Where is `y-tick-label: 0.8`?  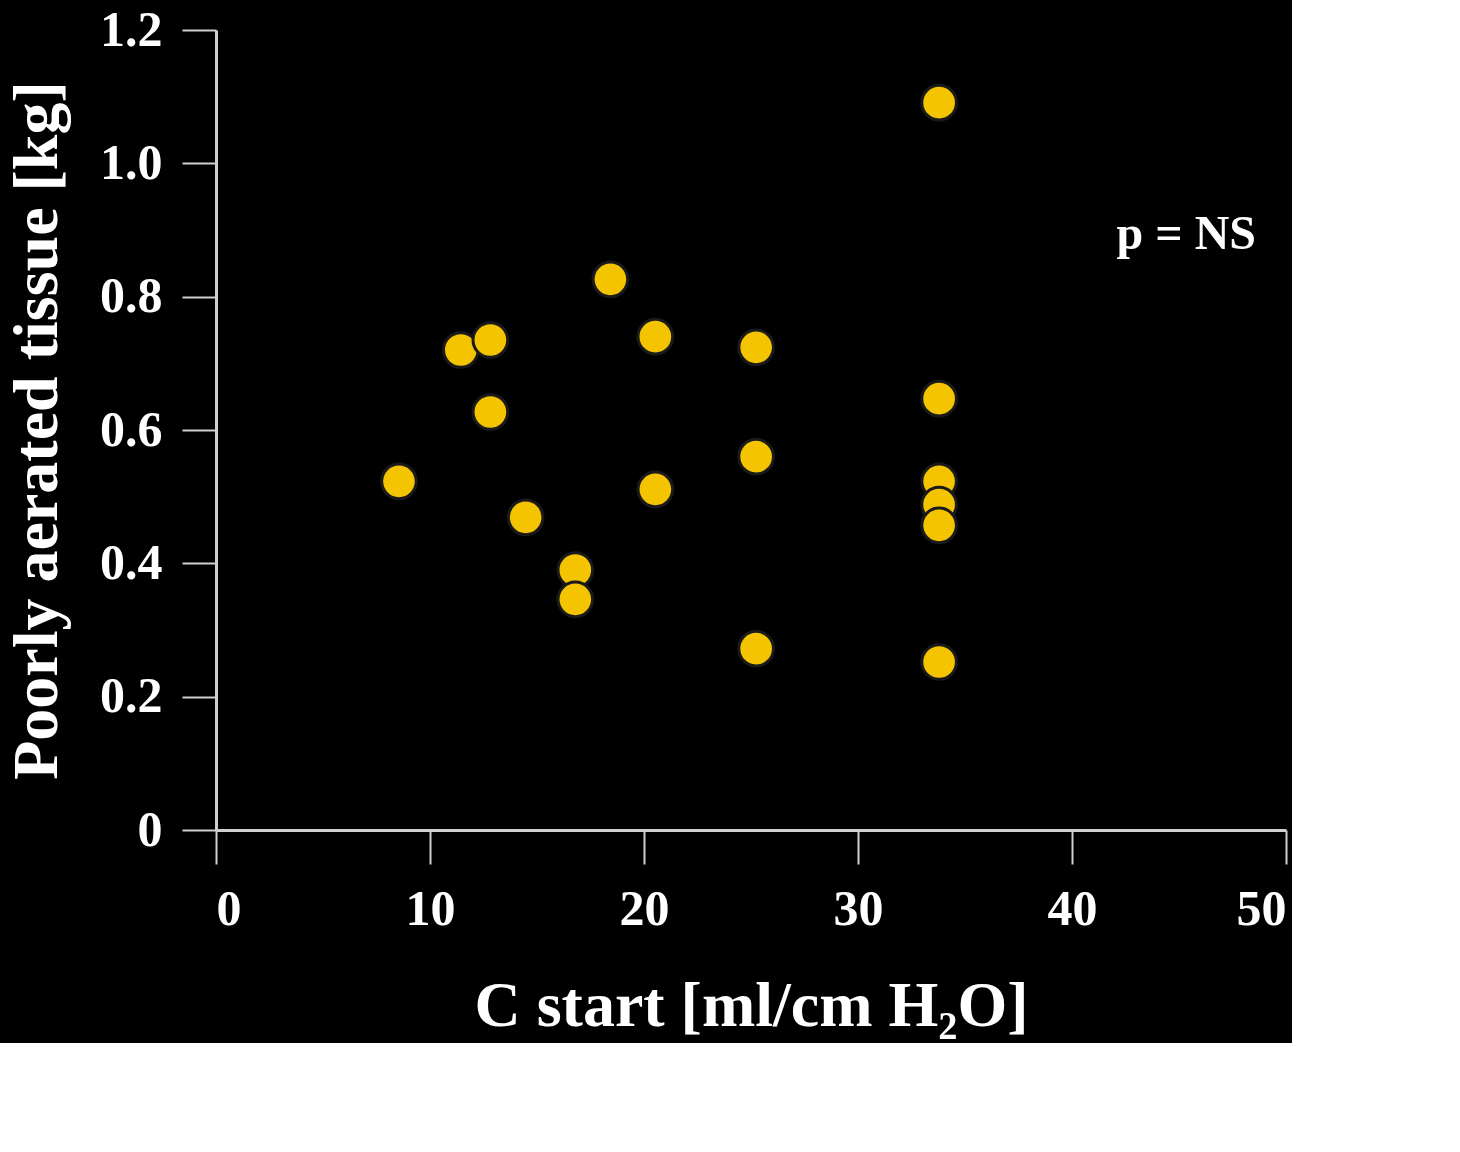 y-tick-label: 0.8 is located at coordinates (131, 295).